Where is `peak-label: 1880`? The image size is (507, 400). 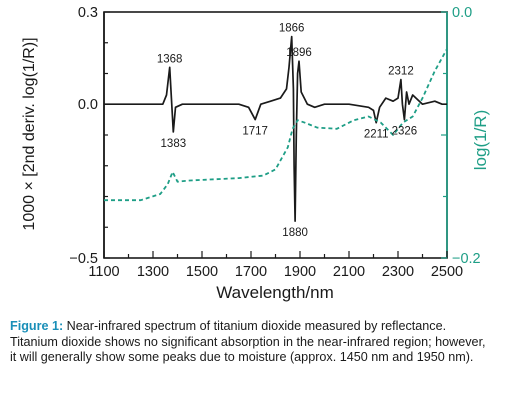 peak-label: 1880 is located at coordinates (295, 233).